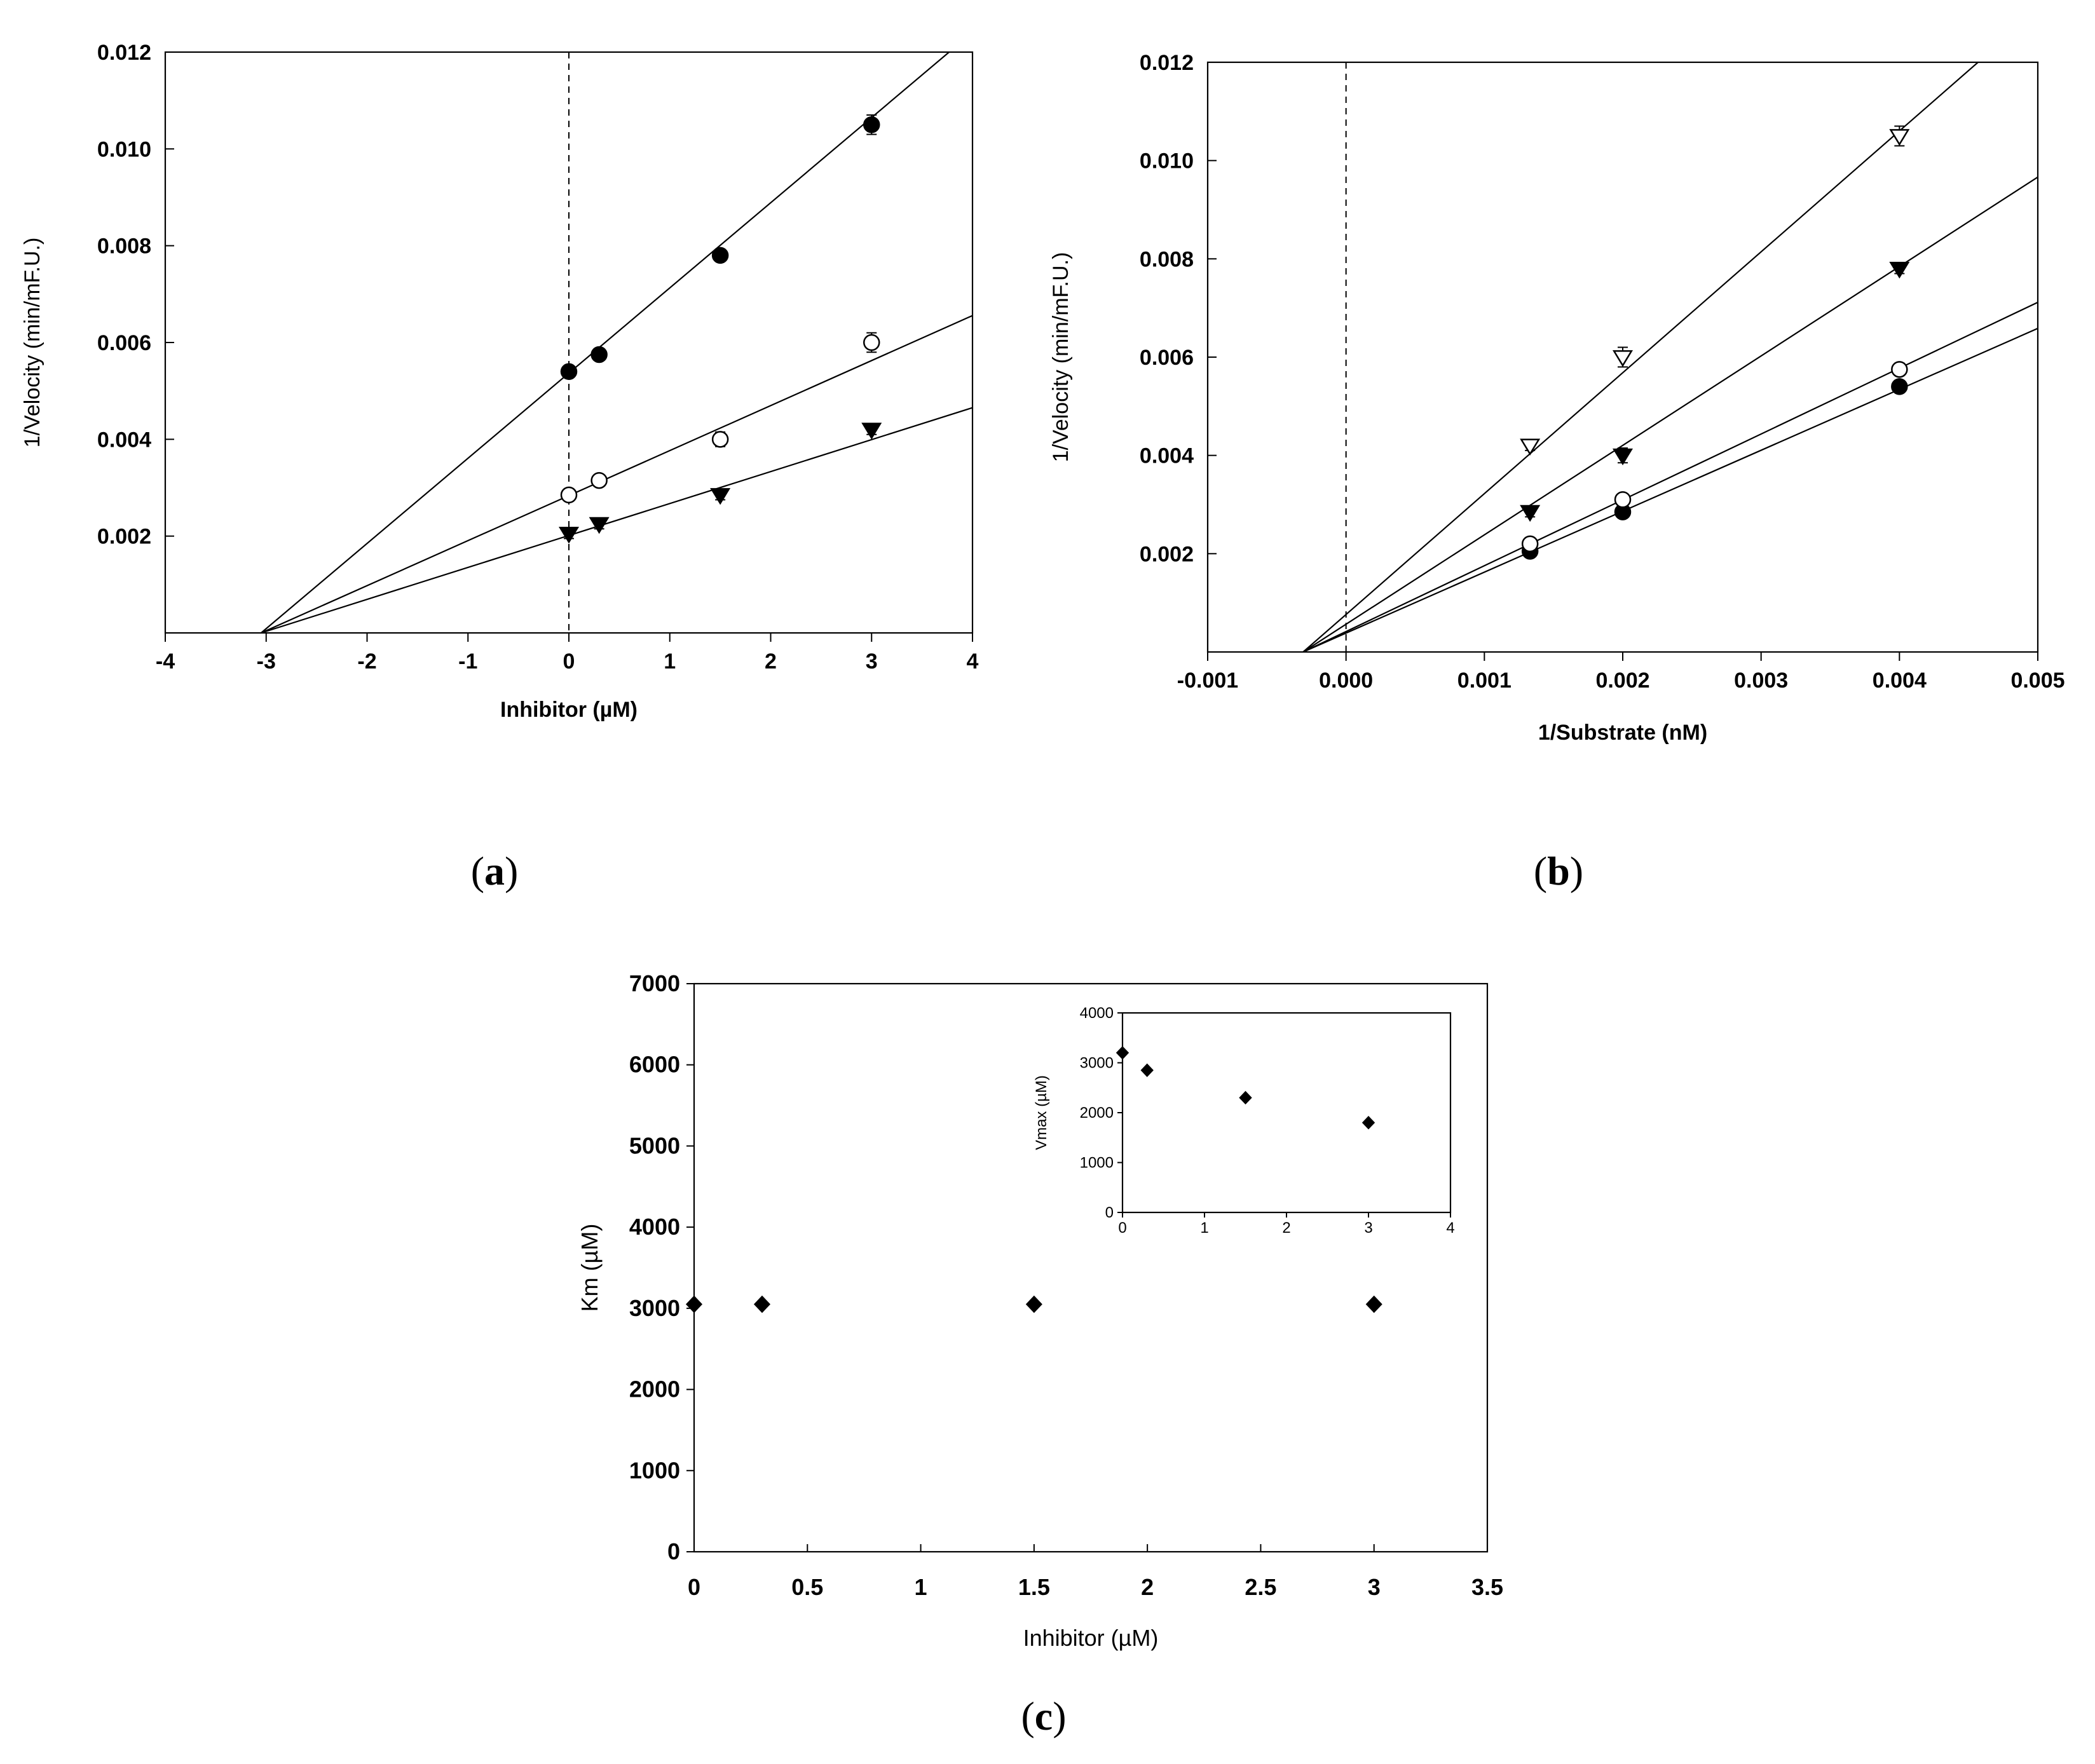 This screenshot has width=2095, height=1764. Describe the element at coordinates (1091, 1267) in the screenshot. I see `plot-frame` at that location.